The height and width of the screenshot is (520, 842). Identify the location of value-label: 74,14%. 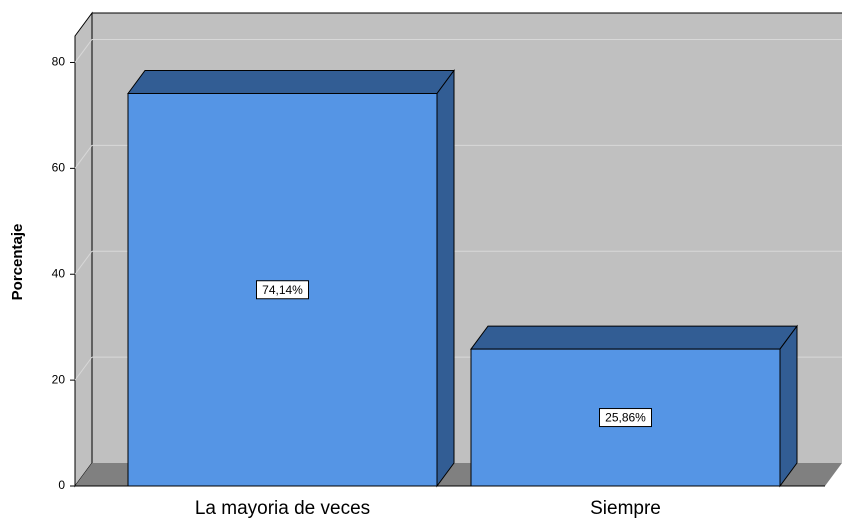
(282, 290).